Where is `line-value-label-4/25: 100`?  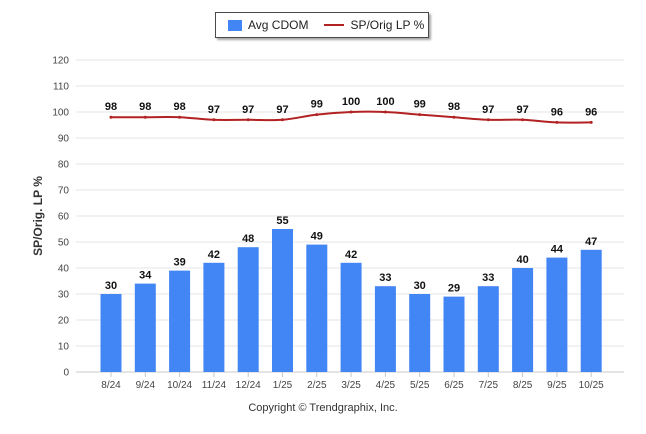
line-value-label-4/25: 100 is located at coordinates (385, 102).